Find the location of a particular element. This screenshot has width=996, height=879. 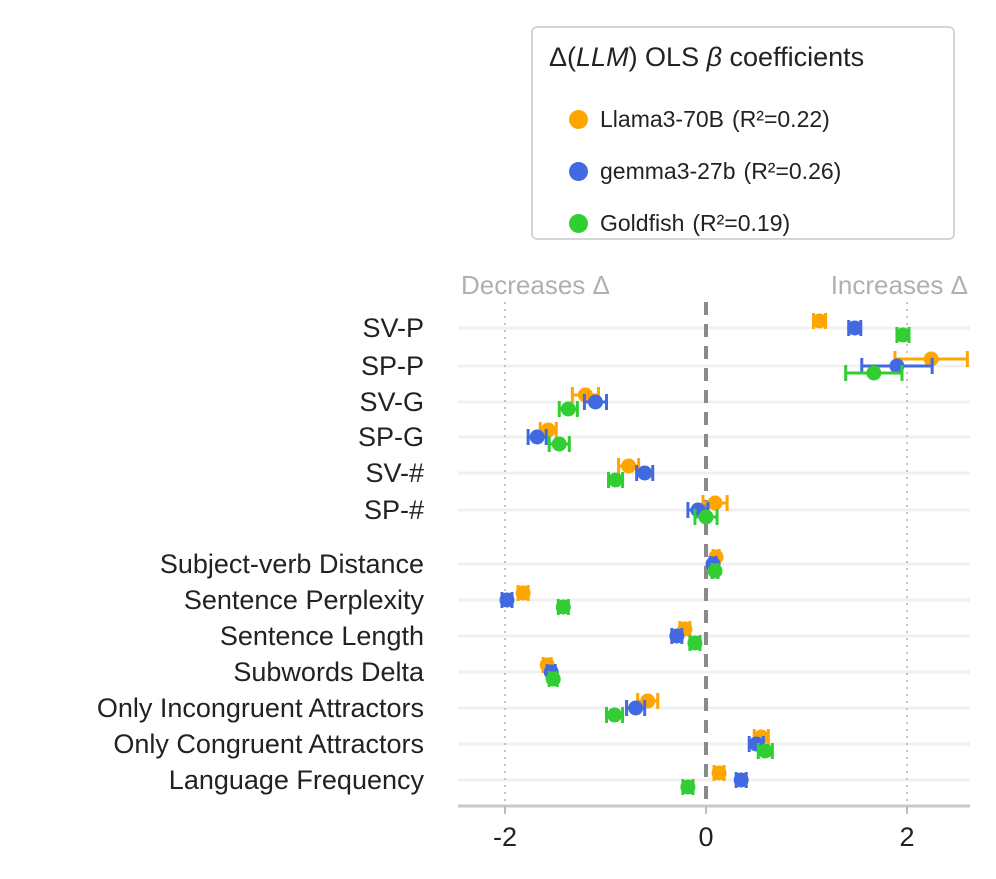

legend-label: Llama3-70B is located at coordinates (662, 118).